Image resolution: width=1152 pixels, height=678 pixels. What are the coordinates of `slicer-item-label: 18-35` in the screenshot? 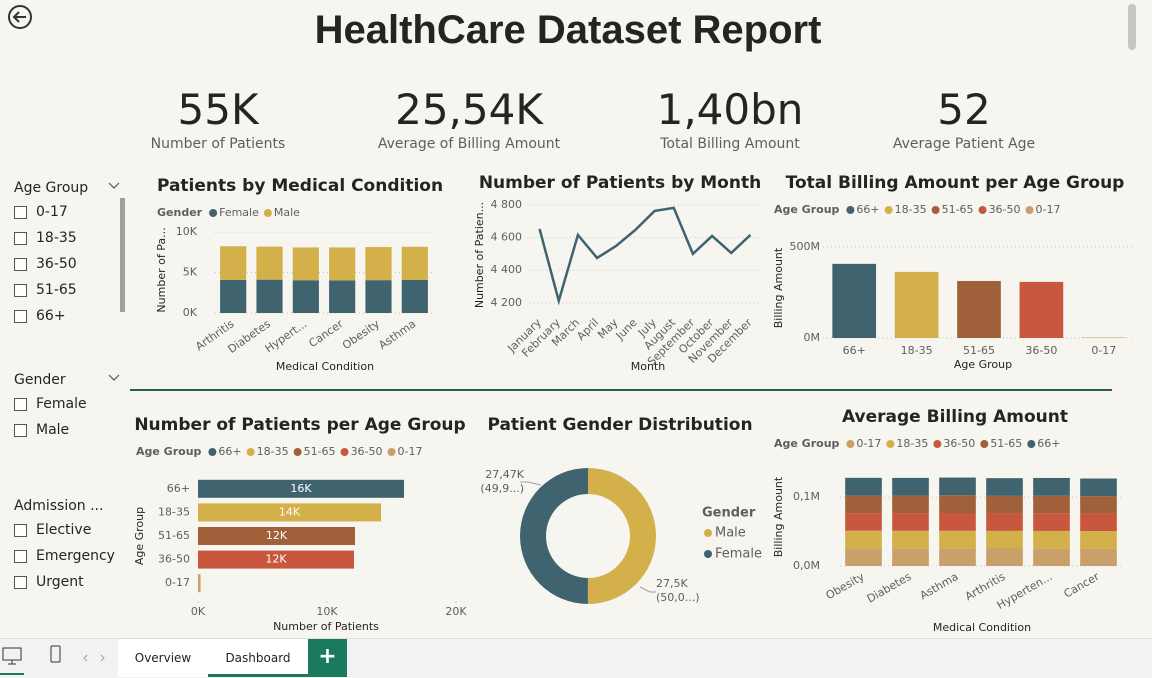 It's located at (56, 238).